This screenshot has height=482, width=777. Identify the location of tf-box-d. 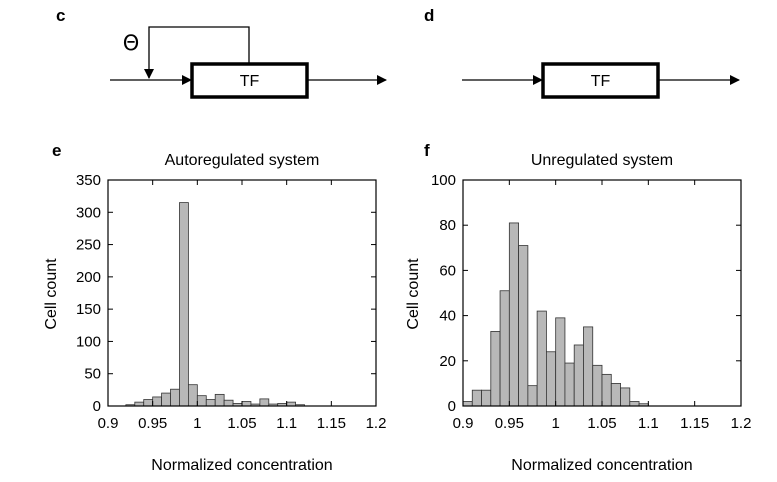
(600, 80).